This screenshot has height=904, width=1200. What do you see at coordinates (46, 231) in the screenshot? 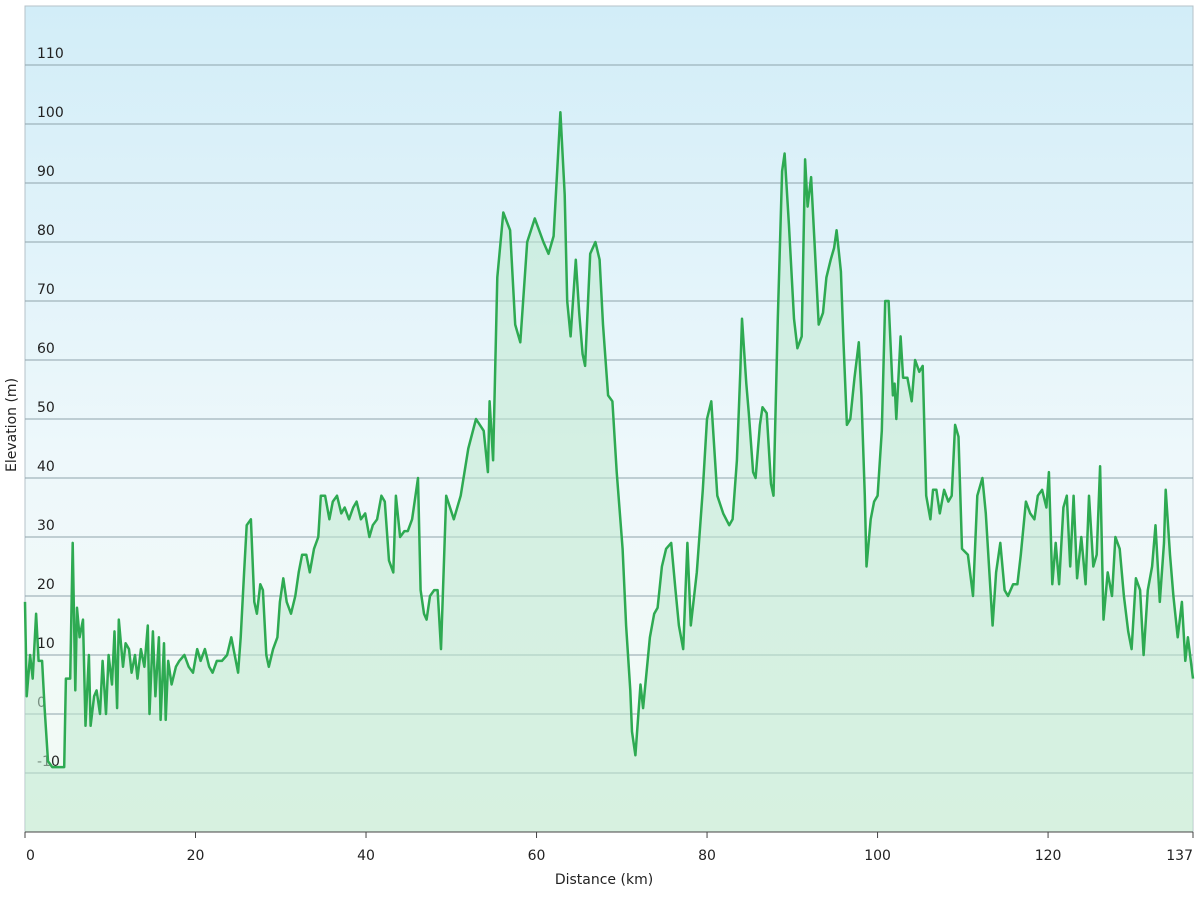
I see `y-tick-label: 80` at bounding box center [46, 231].